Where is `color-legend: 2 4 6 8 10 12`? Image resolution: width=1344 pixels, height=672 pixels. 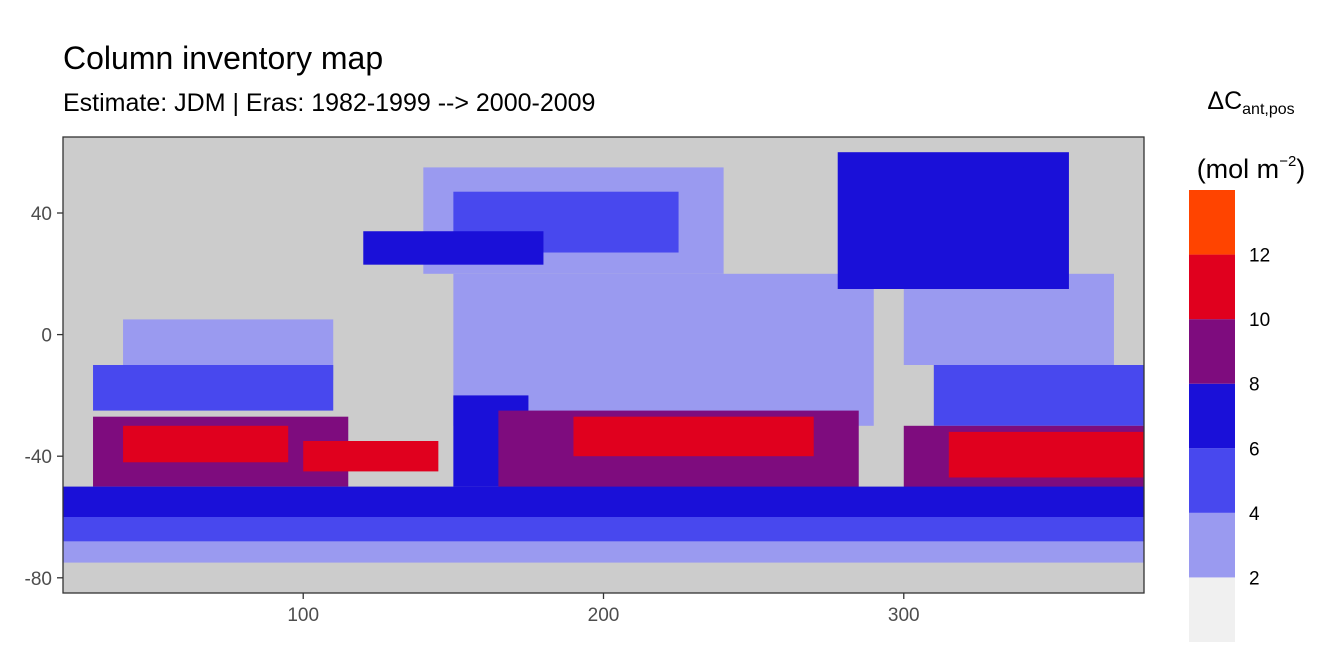 color-legend: 2 4 6 8 10 12 is located at coordinates (1229, 416).